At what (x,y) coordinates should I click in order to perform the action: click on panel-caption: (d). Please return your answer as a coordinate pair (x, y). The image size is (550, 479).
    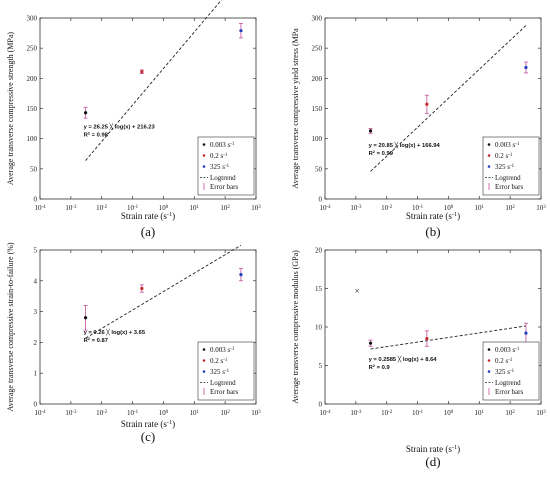
    Looking at the image, I should click on (432, 461).